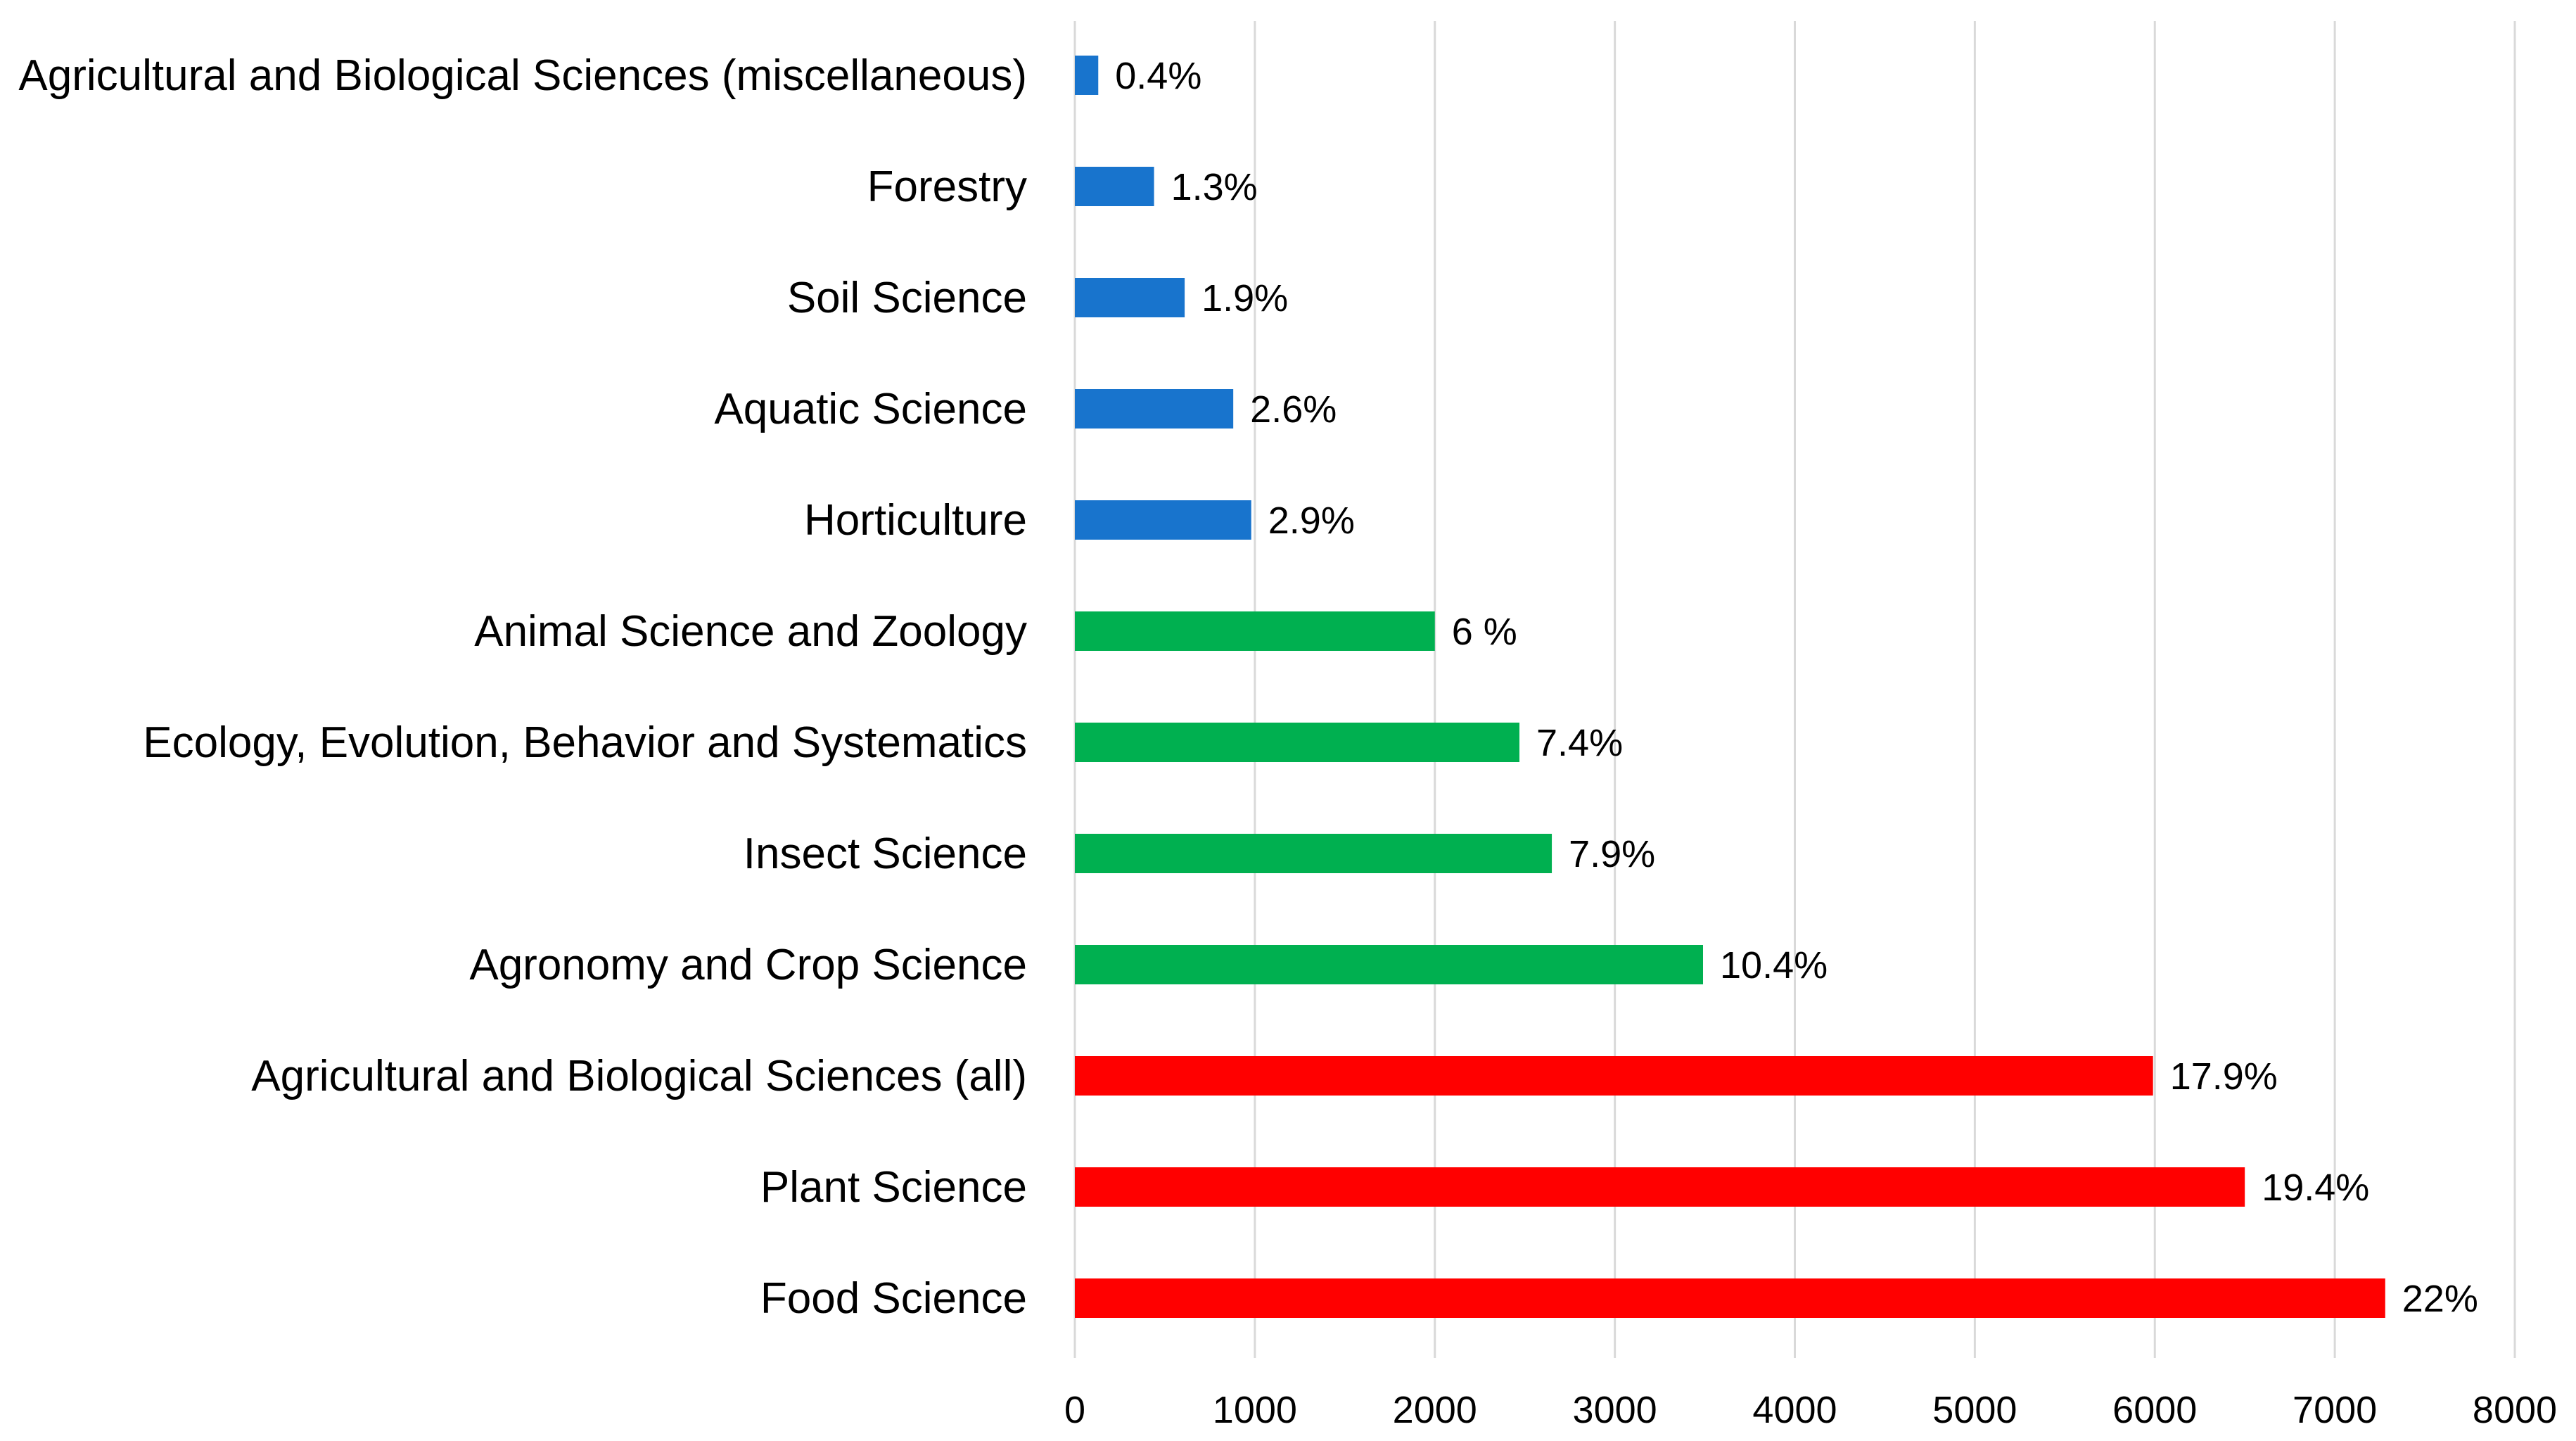 The width and height of the screenshot is (2576, 1441). What do you see at coordinates (1974, 1410) in the screenshot?
I see `x-tick-label: 5000` at bounding box center [1974, 1410].